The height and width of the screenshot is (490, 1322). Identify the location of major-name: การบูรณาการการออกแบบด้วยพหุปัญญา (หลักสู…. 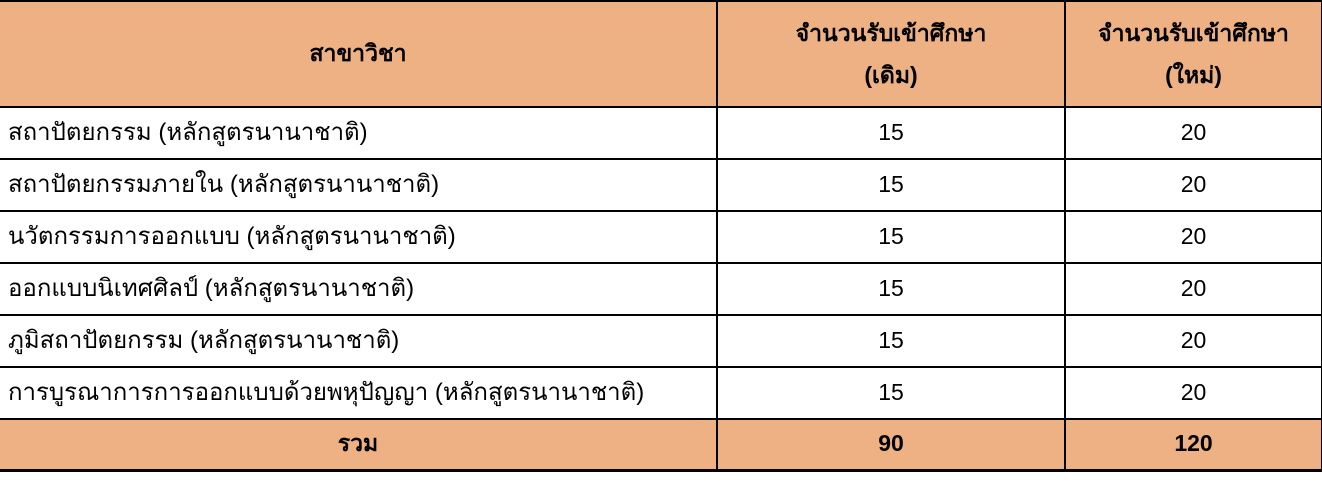
(359, 393).